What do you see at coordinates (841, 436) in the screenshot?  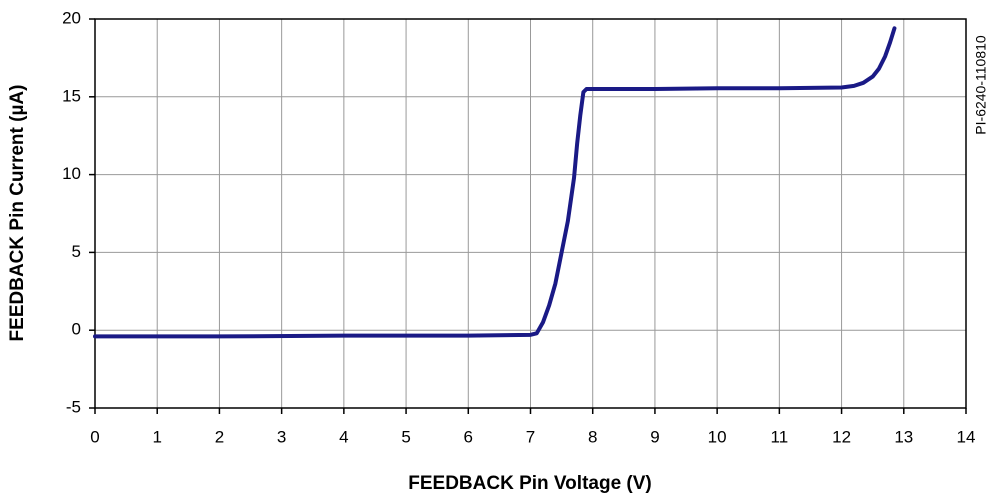 I see `x-tick-label: 12` at bounding box center [841, 436].